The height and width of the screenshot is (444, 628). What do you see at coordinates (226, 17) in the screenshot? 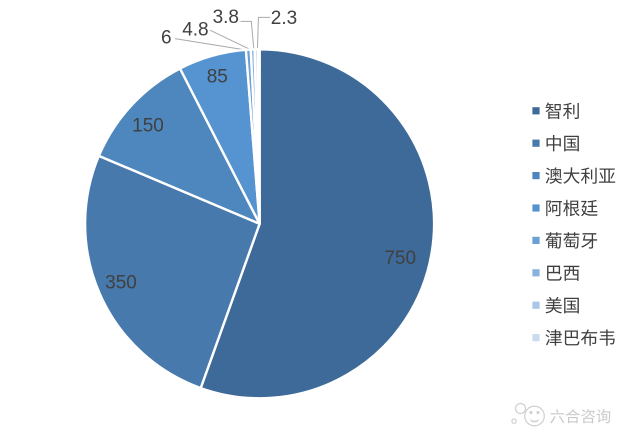
I see `svg-text: 3.8` at bounding box center [226, 17].